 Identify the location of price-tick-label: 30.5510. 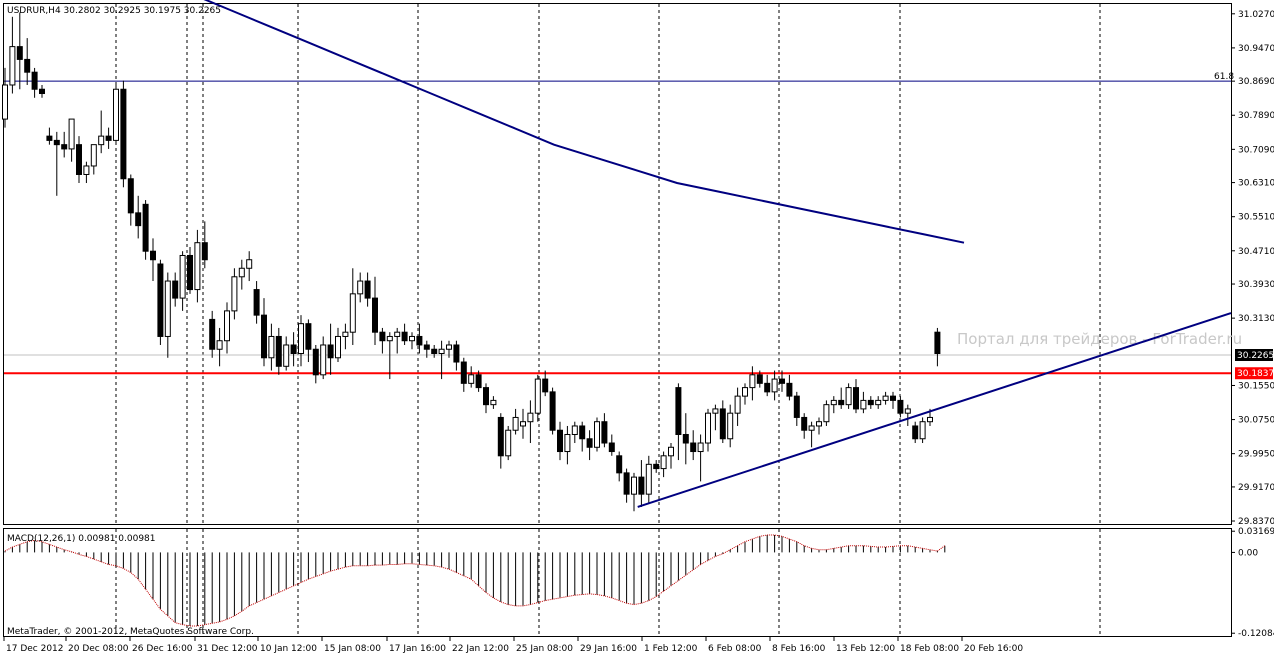
(1256, 218).